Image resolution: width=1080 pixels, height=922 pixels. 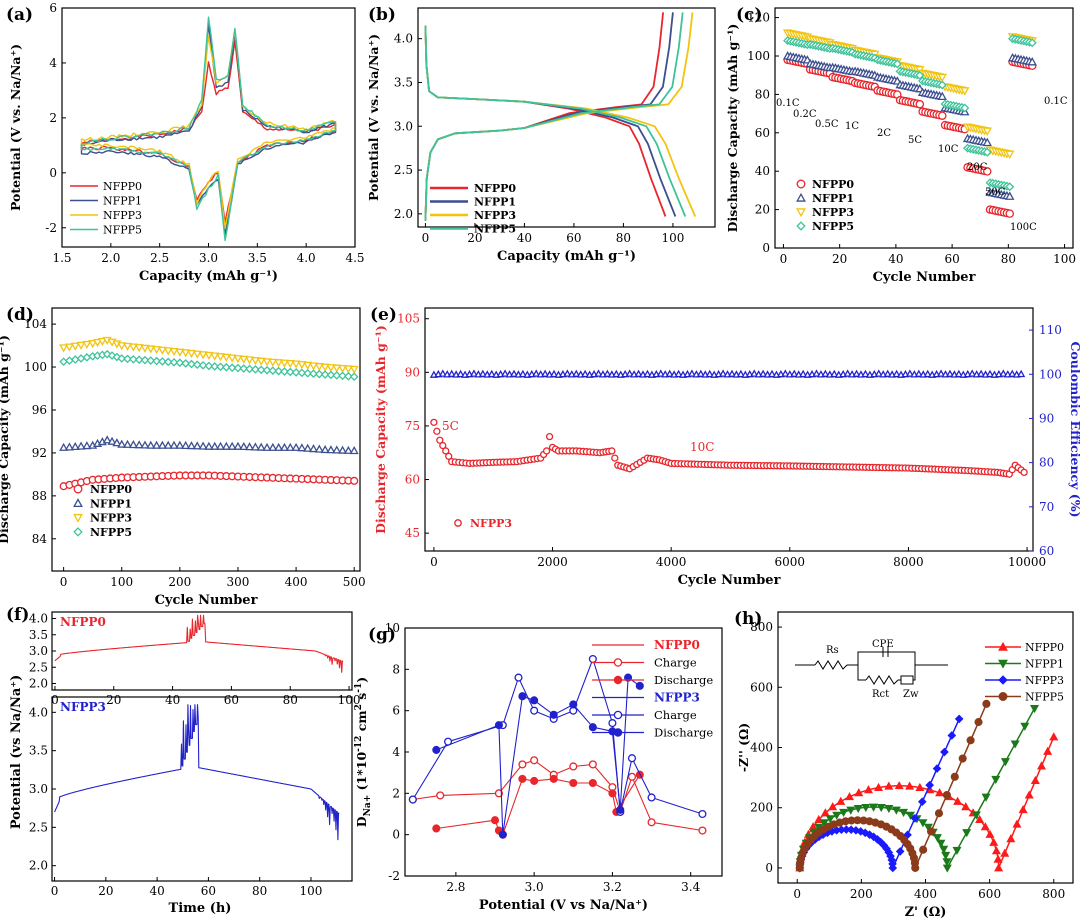 I want to click on x-axis-label: Z' (Ω), so click(x=926, y=912).